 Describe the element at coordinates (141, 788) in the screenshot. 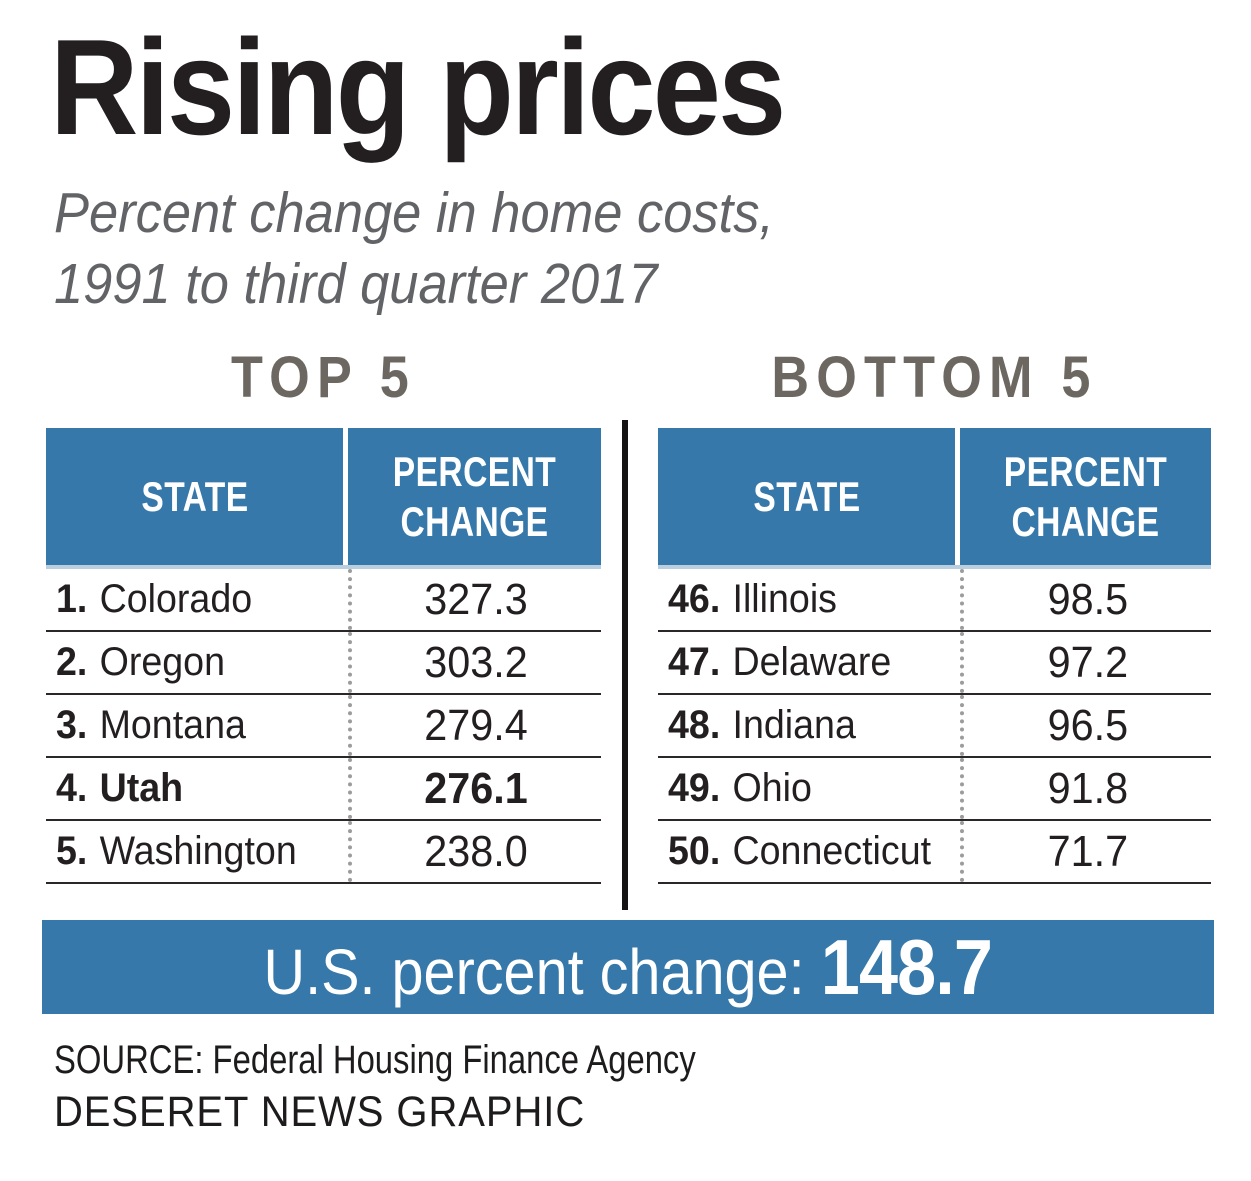

I see `state-name: Utah` at that location.